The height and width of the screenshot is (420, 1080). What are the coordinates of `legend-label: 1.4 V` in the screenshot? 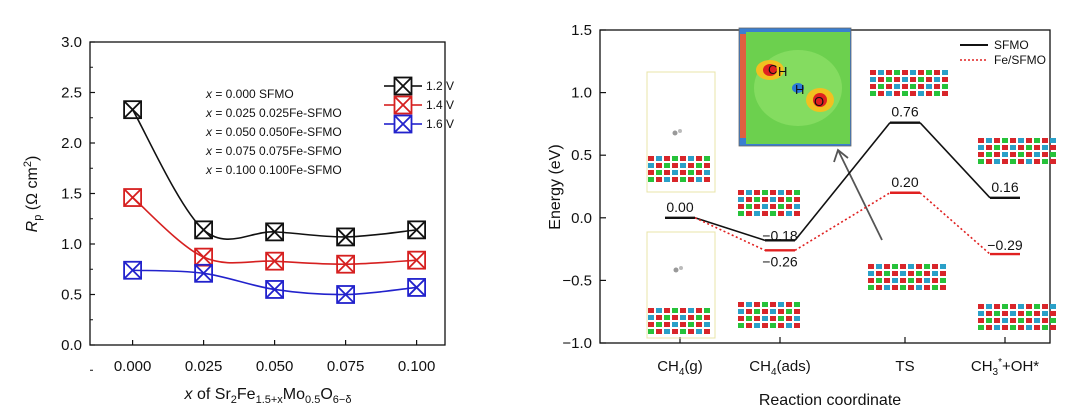 It's located at (440, 105).